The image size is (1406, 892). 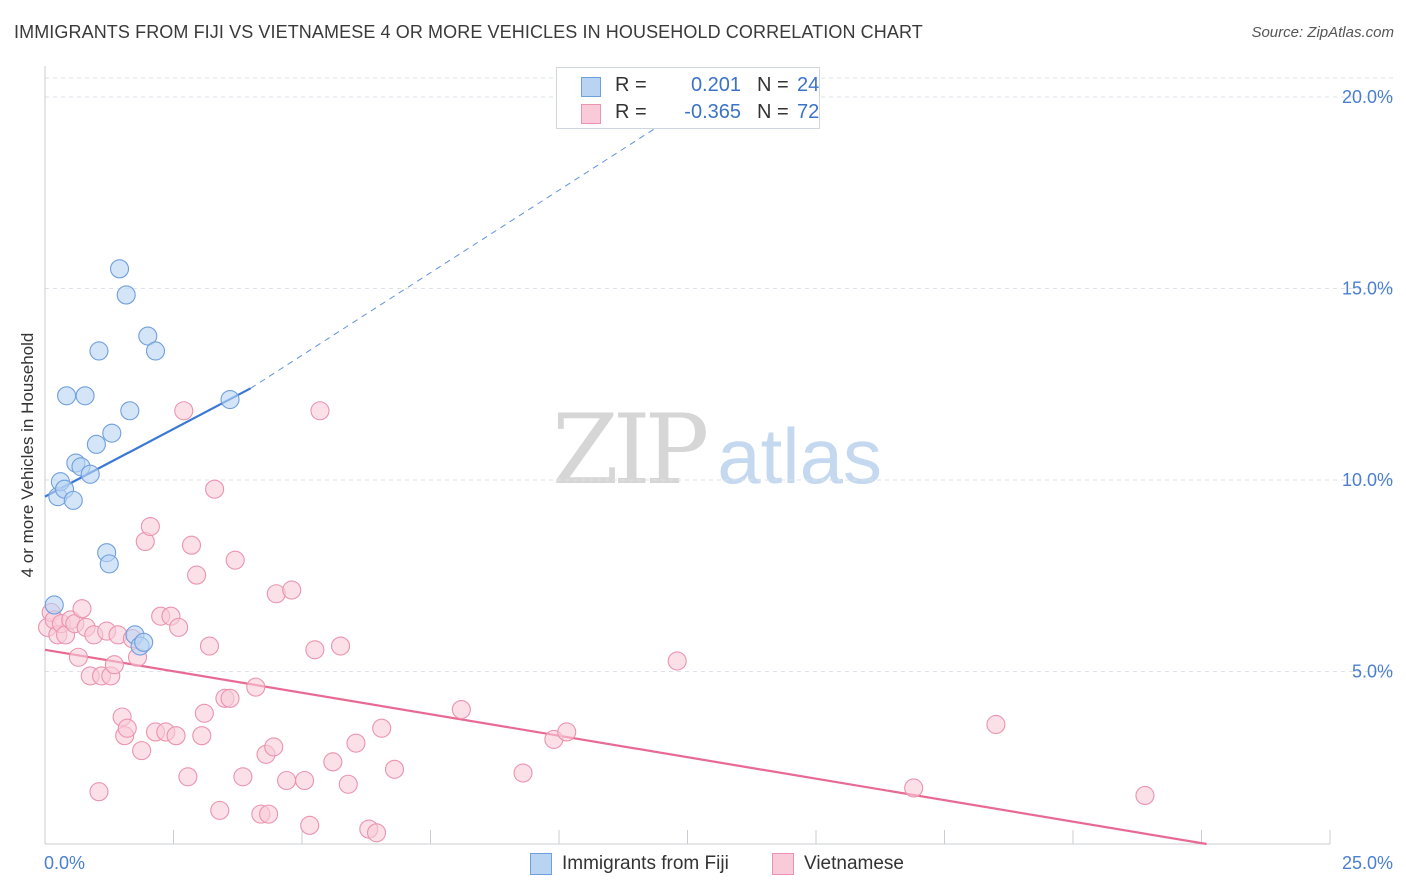 I want to click on legend-n-value: 24, so click(x=808, y=85).